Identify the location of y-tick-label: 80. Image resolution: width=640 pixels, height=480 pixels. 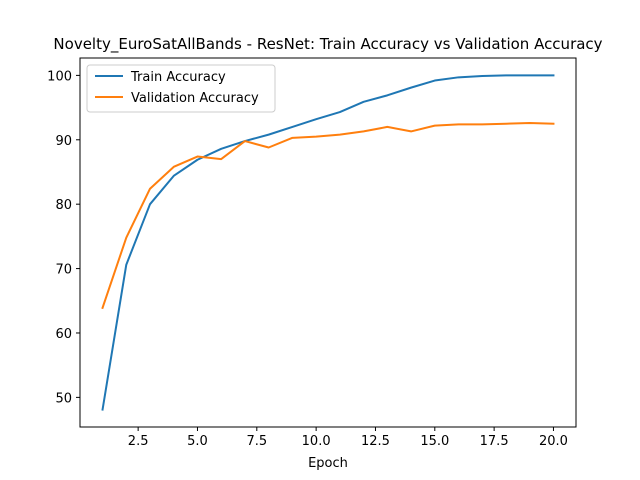
(63, 205).